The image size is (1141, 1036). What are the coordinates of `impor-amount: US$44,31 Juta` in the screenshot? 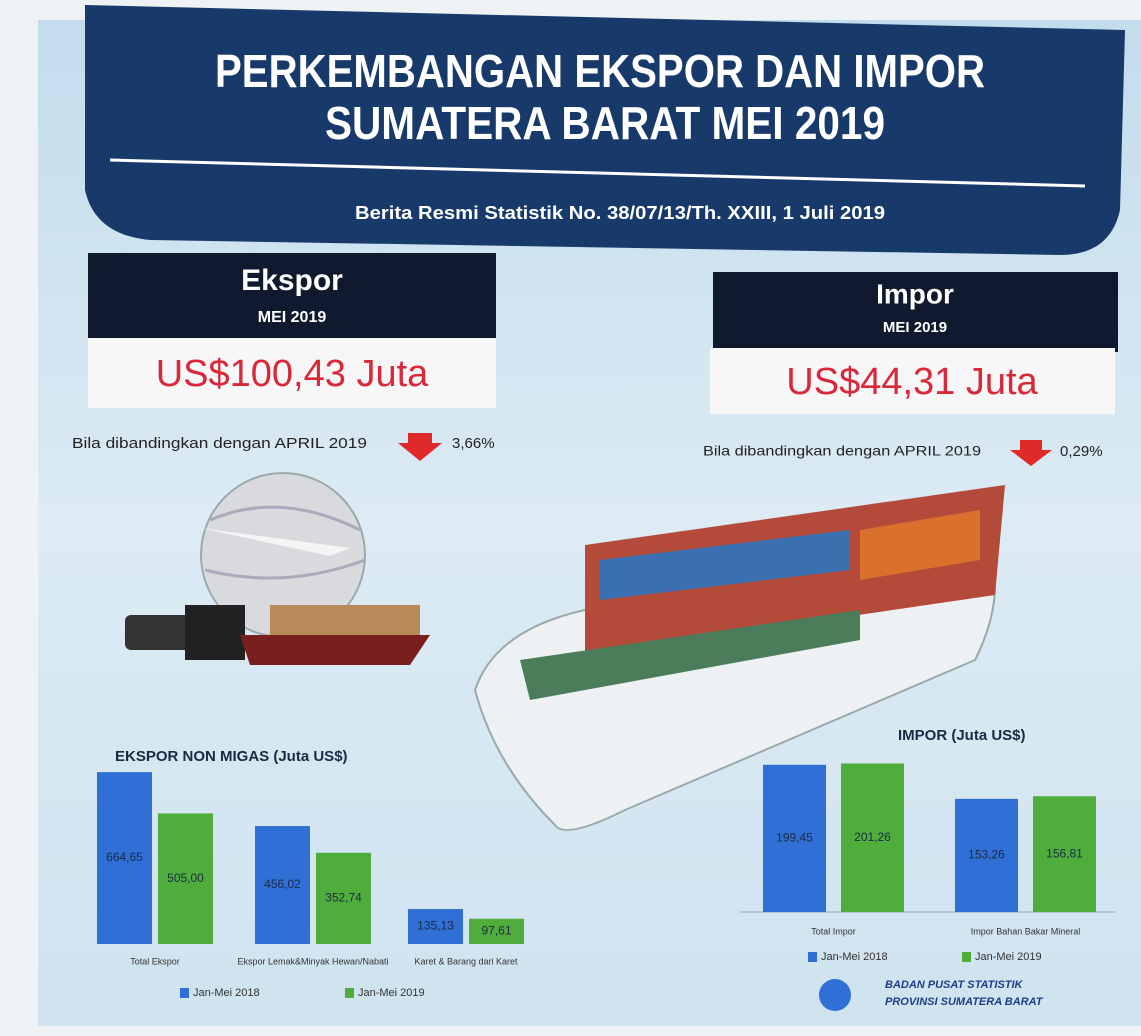 It's located at (912, 382).